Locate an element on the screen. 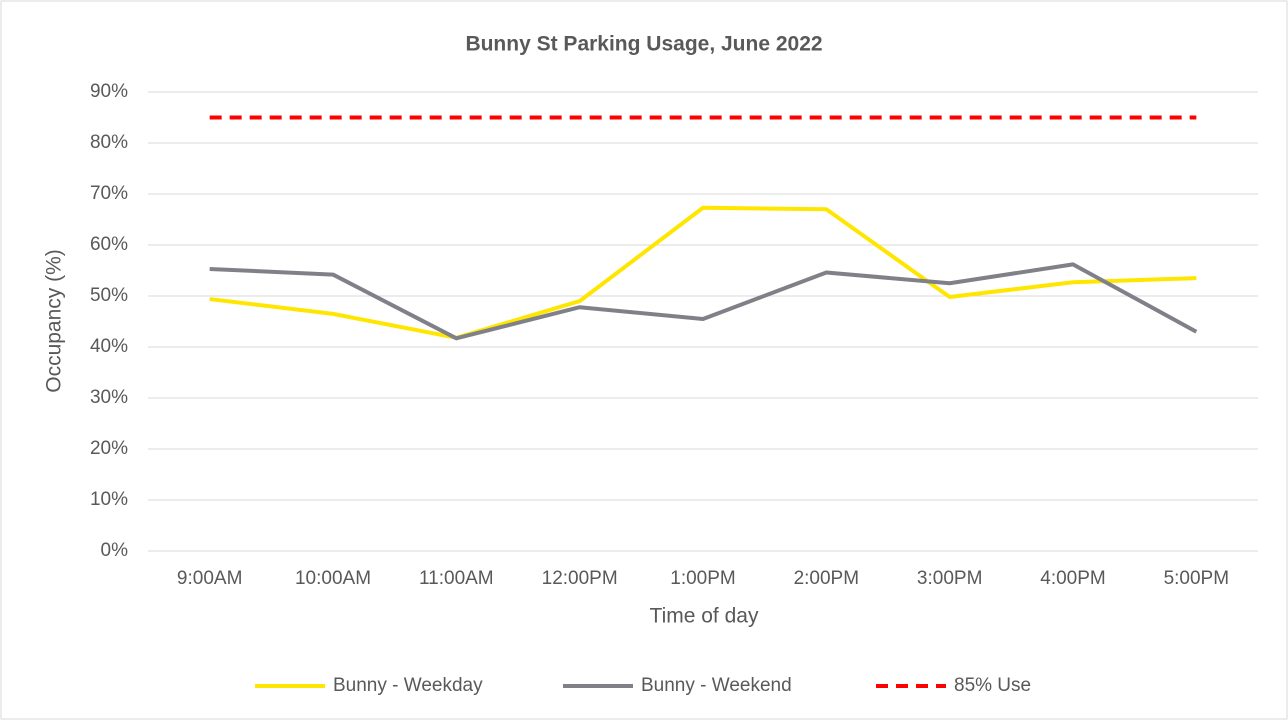  x-tick-label: 3:00PM is located at coordinates (949, 578).